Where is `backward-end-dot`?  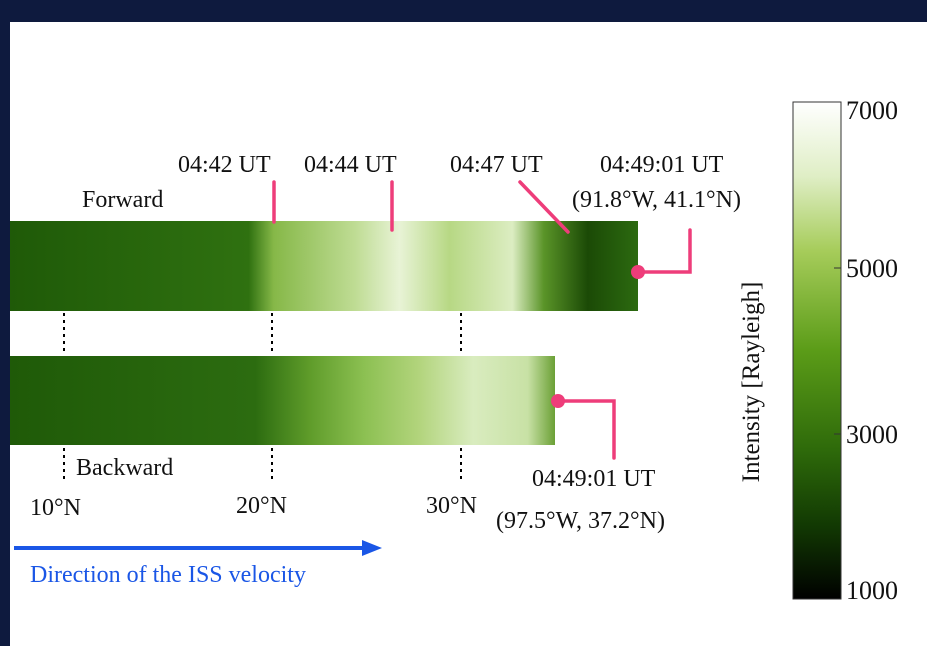
backward-end-dot is located at coordinates (558, 401).